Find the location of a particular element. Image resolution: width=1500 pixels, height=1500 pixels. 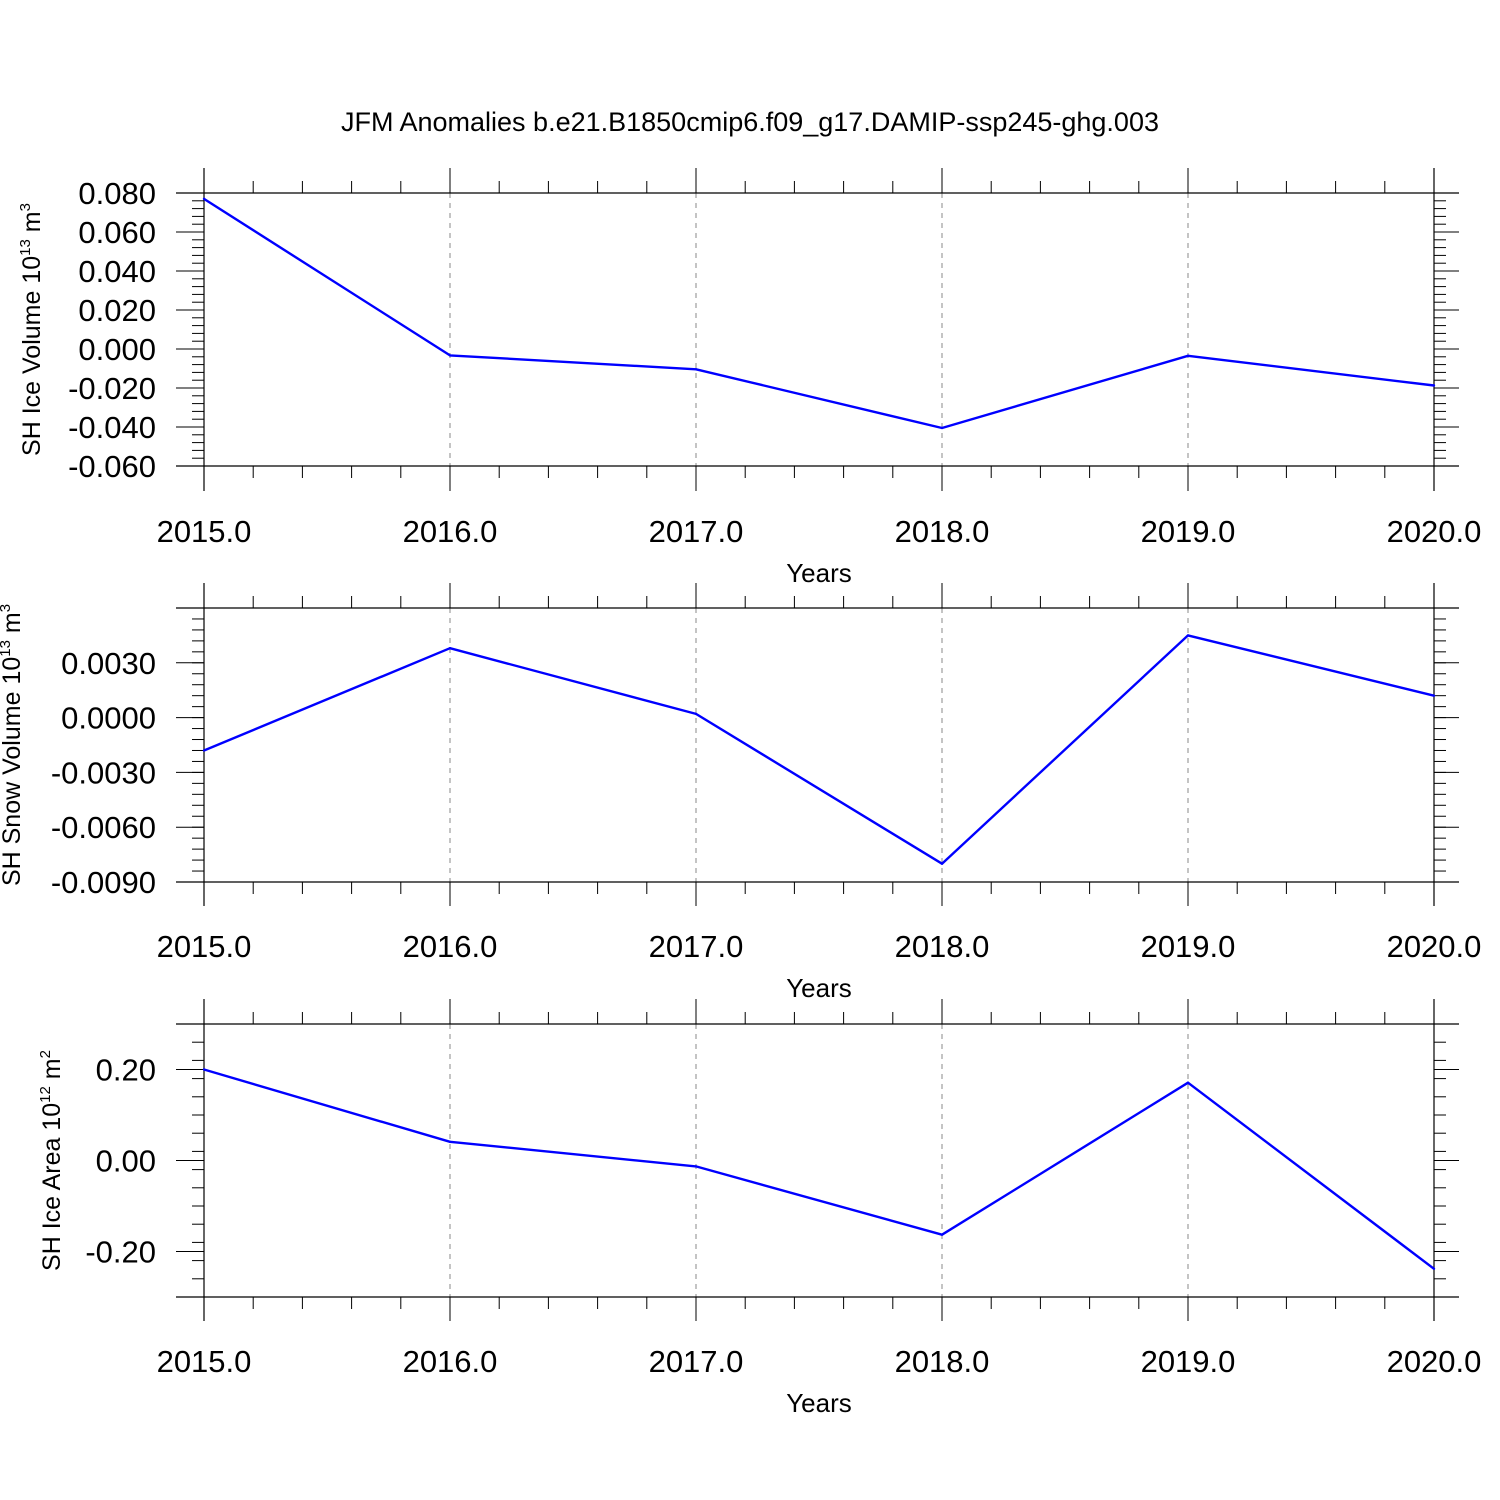

y-tick-label: 0.00 is located at coordinates (126, 1161).